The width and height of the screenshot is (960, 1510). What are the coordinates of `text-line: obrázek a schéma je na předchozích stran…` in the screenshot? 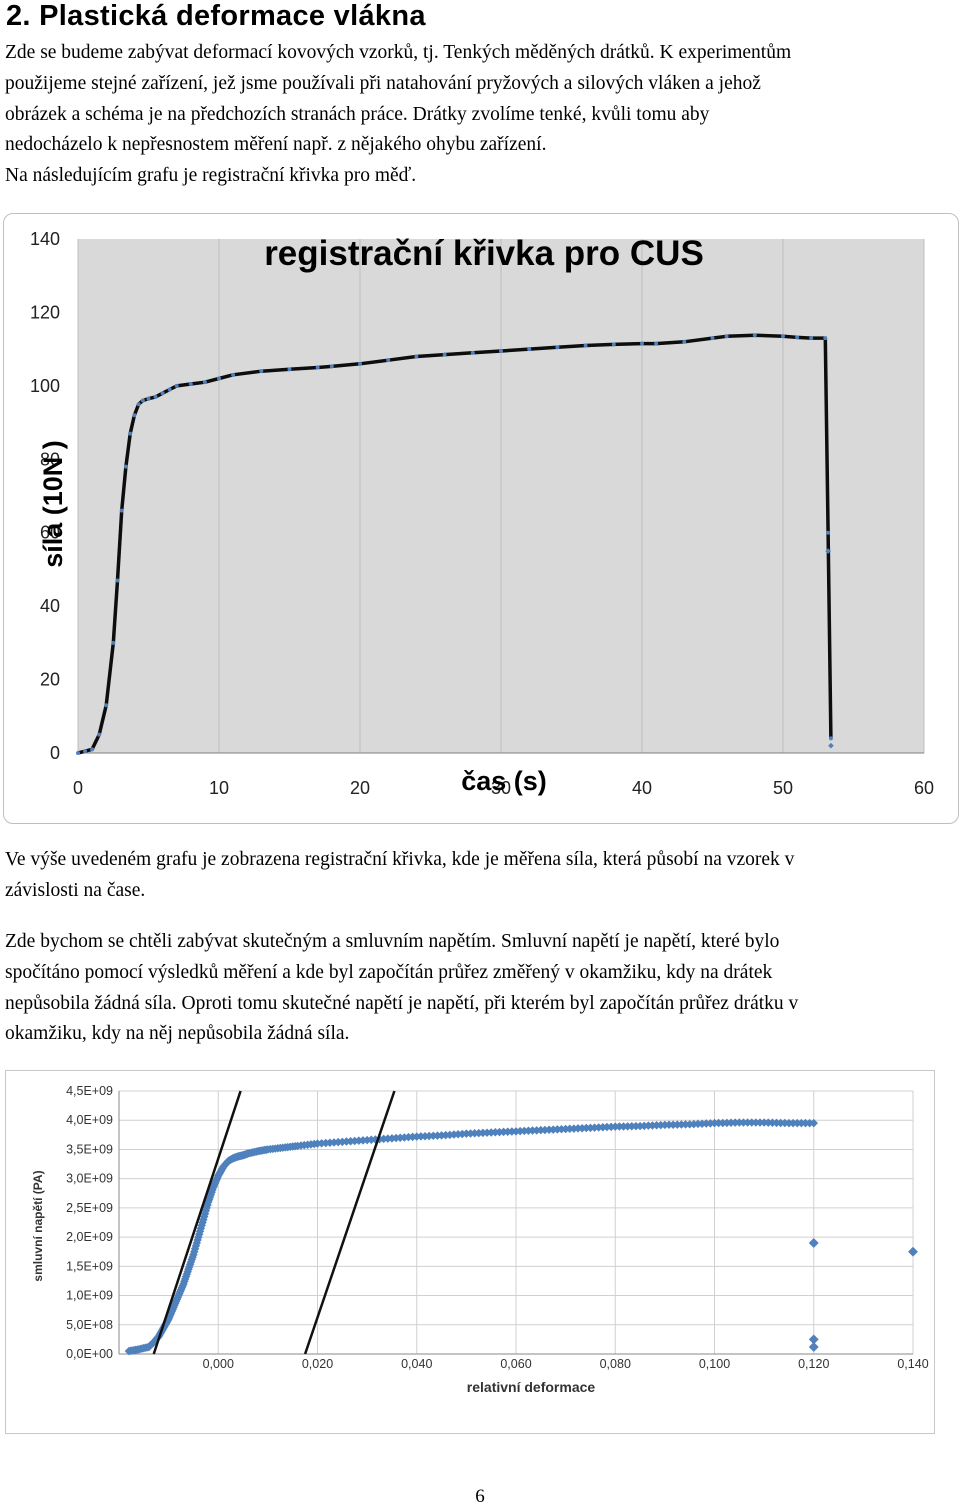 It's located at (357, 114).